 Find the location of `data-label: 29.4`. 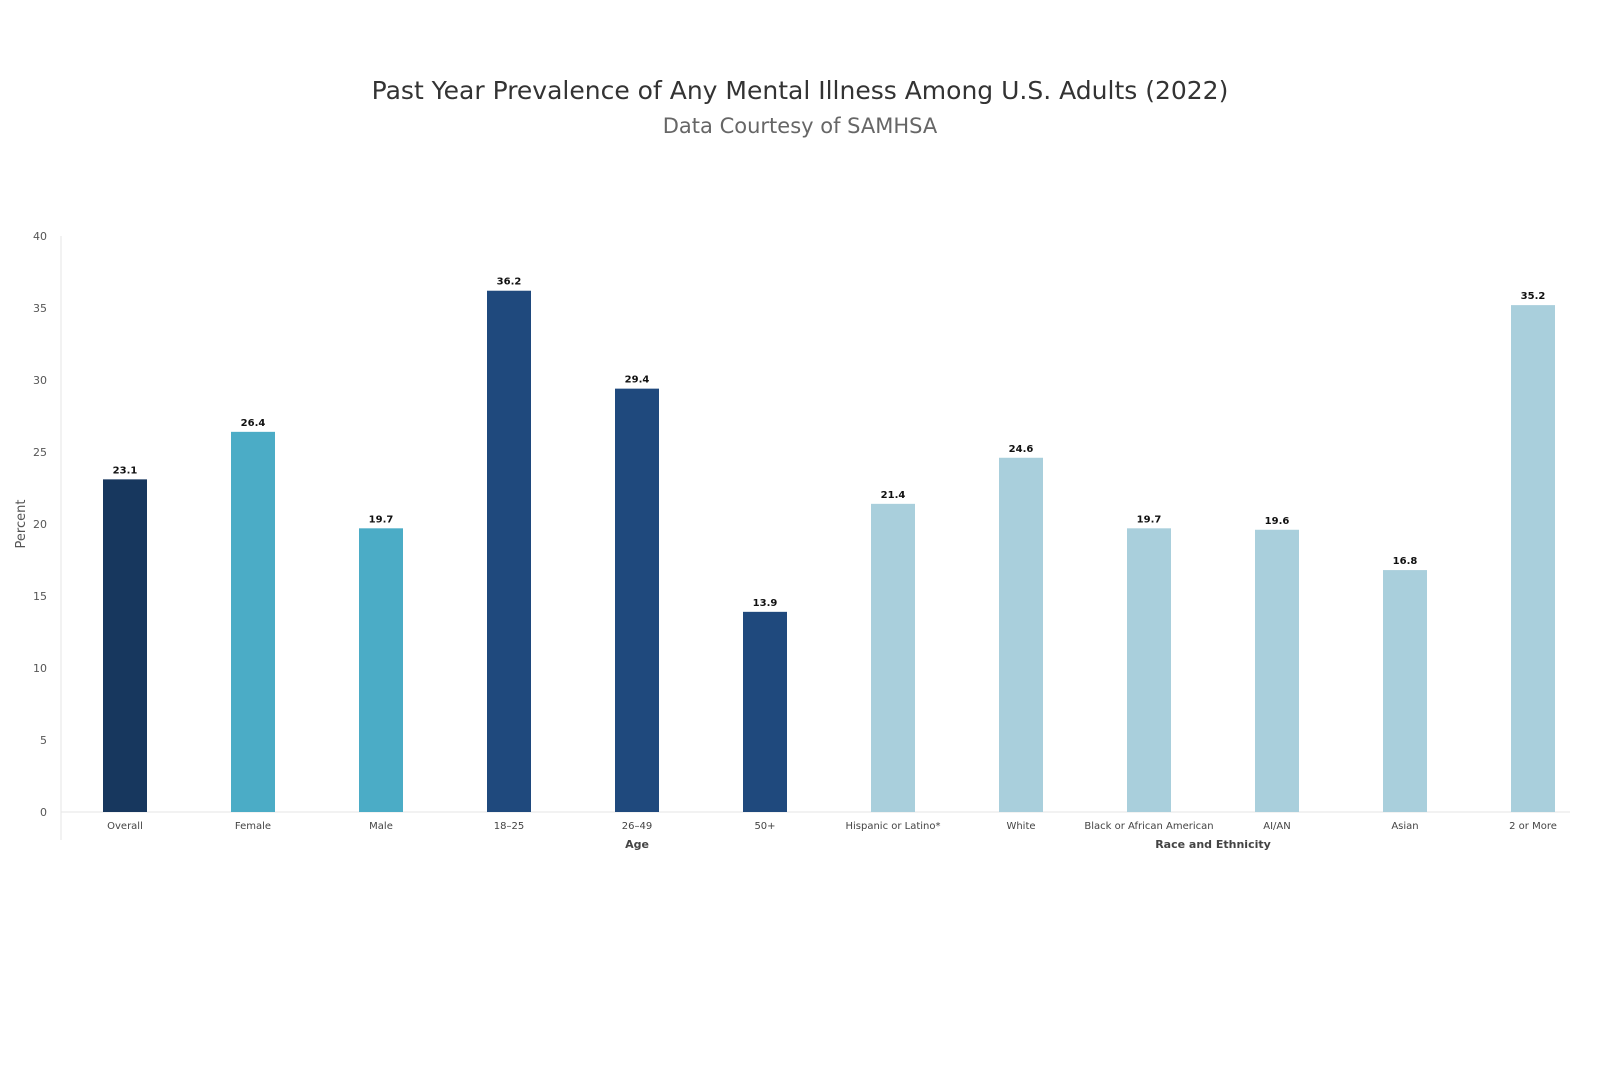

data-label: 29.4 is located at coordinates (637, 380).